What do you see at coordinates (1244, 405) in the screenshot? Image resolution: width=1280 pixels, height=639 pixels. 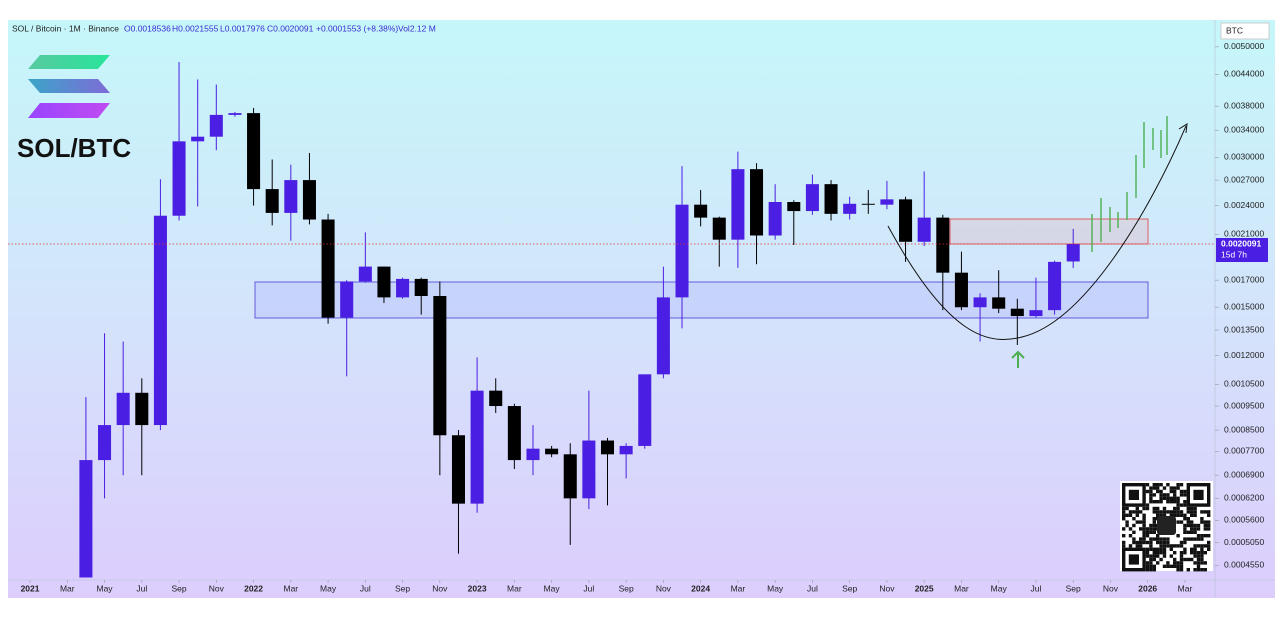 I see `y-tick-label: 0.0009500` at bounding box center [1244, 405].